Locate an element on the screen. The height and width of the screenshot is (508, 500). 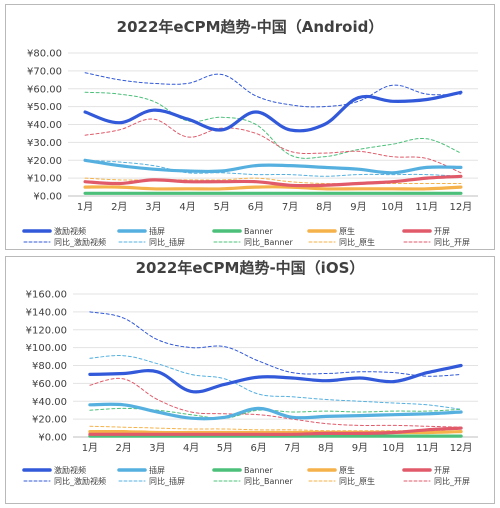
y-tick-label: ¥70.00 is located at coordinates (44, 71).